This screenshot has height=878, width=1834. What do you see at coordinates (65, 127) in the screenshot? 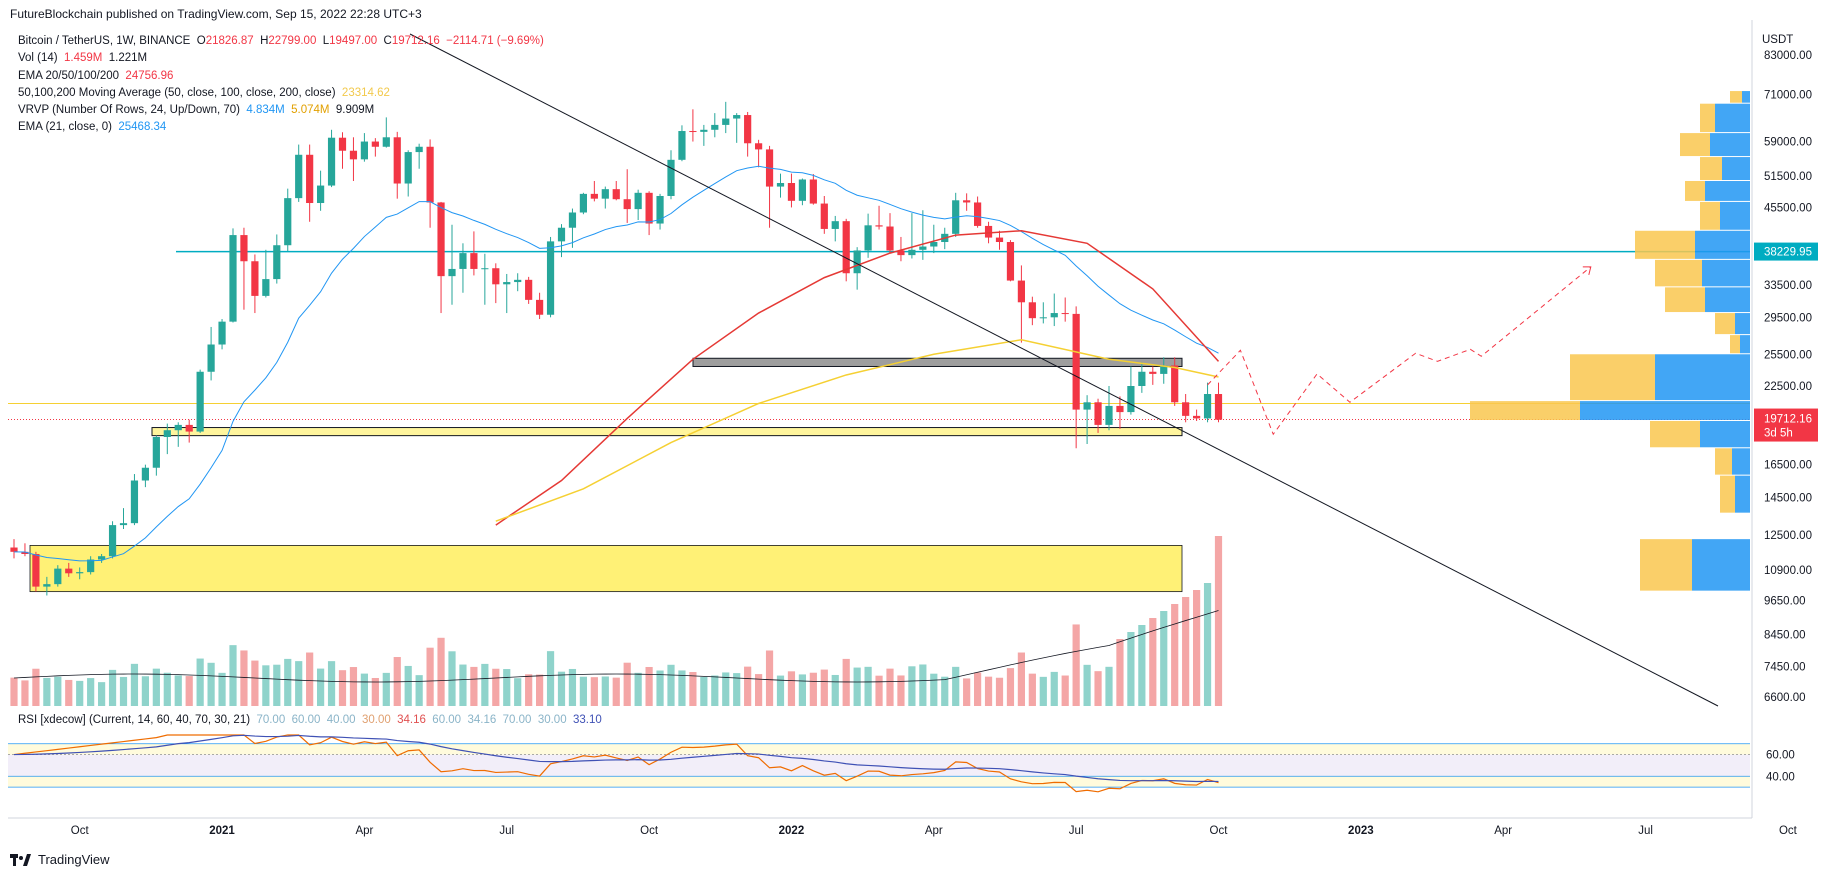
I see `legend-ema21-label: EMA (21, close, 0)` at bounding box center [65, 127].